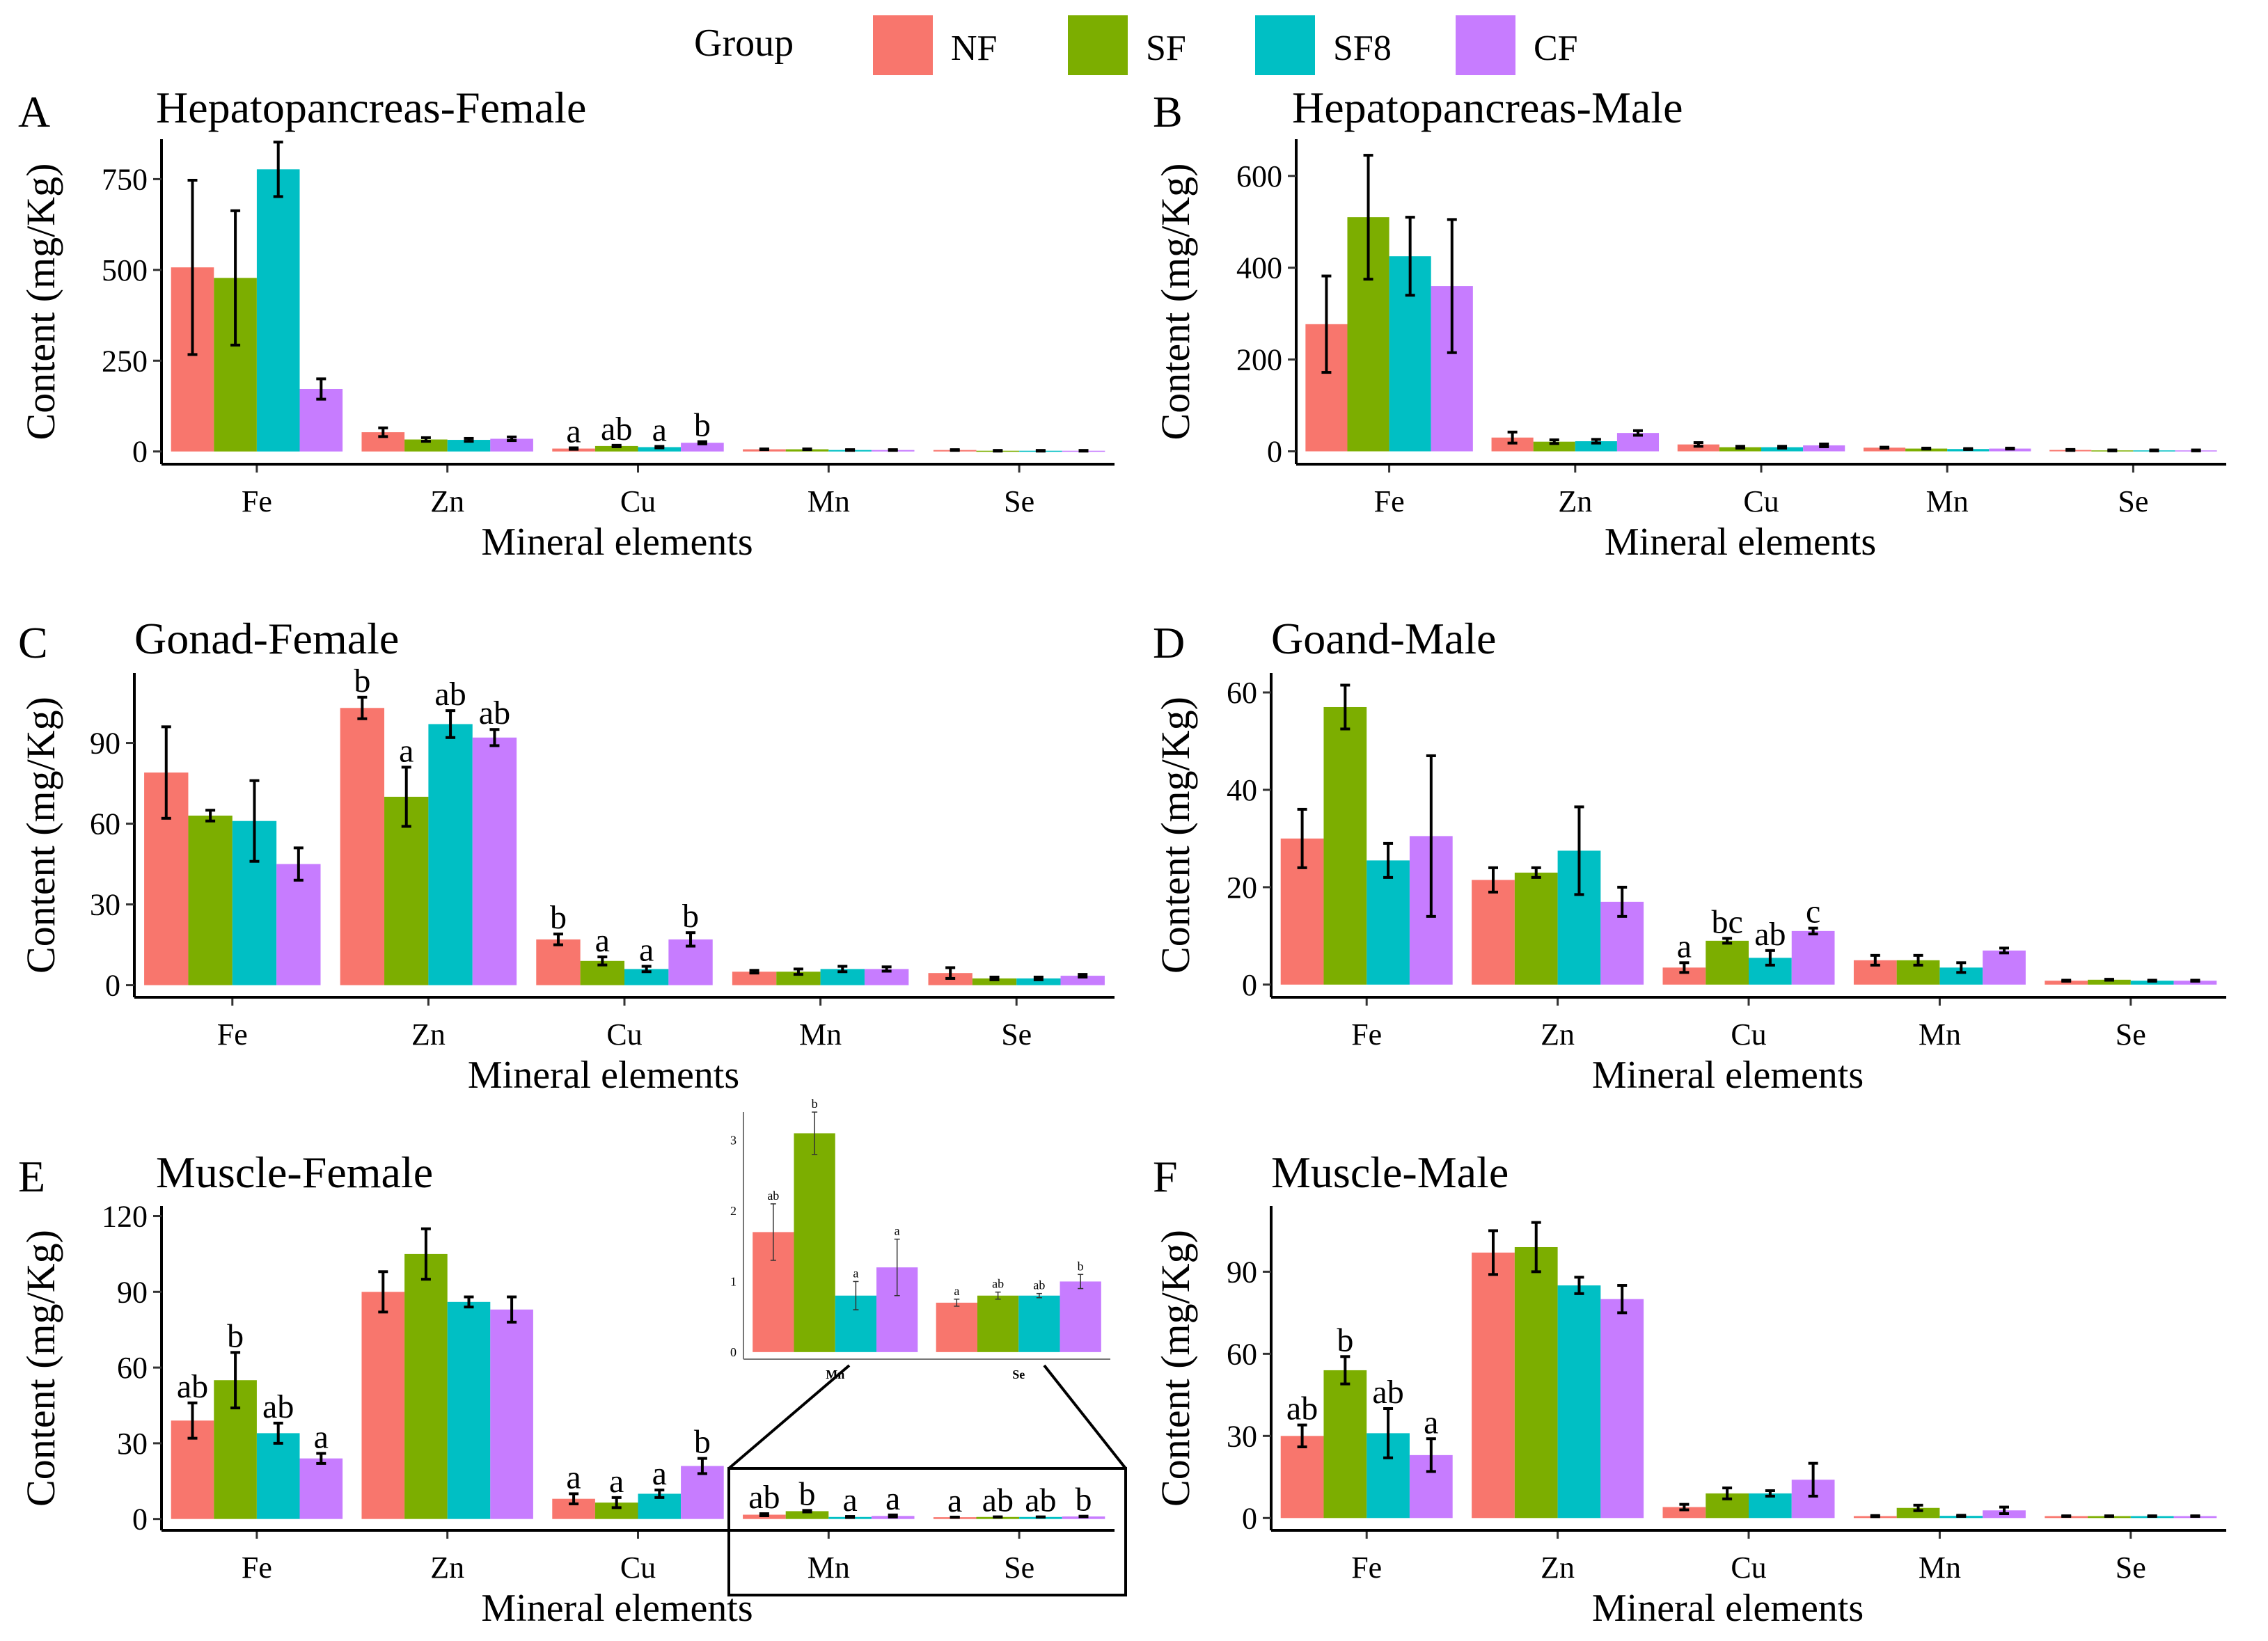 This screenshot has width=2268, height=1641. Describe the element at coordinates (1259, 176) in the screenshot. I see `y-tick-label: 600` at that location.